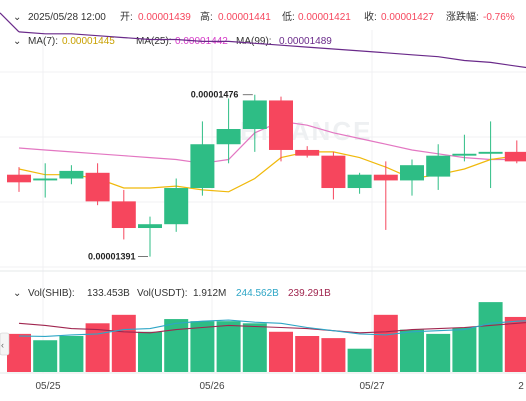 This screenshot has height=401, width=526. I want to click on vol-ma10-line, so click(272, 328).